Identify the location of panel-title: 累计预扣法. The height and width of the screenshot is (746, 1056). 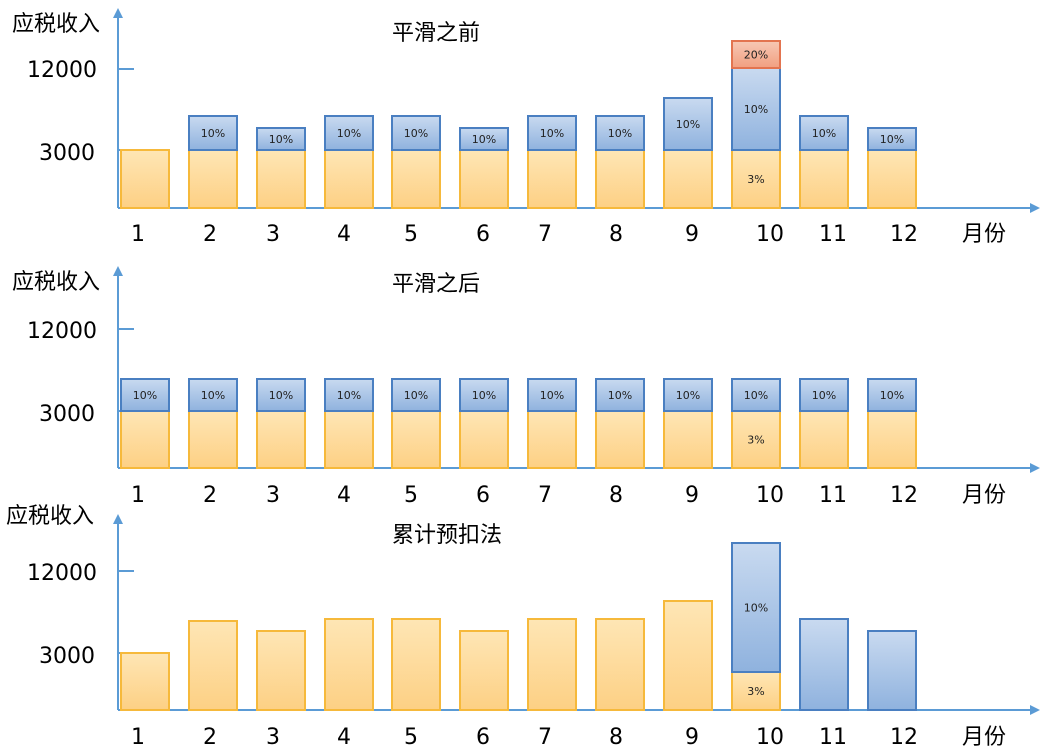
(447, 535).